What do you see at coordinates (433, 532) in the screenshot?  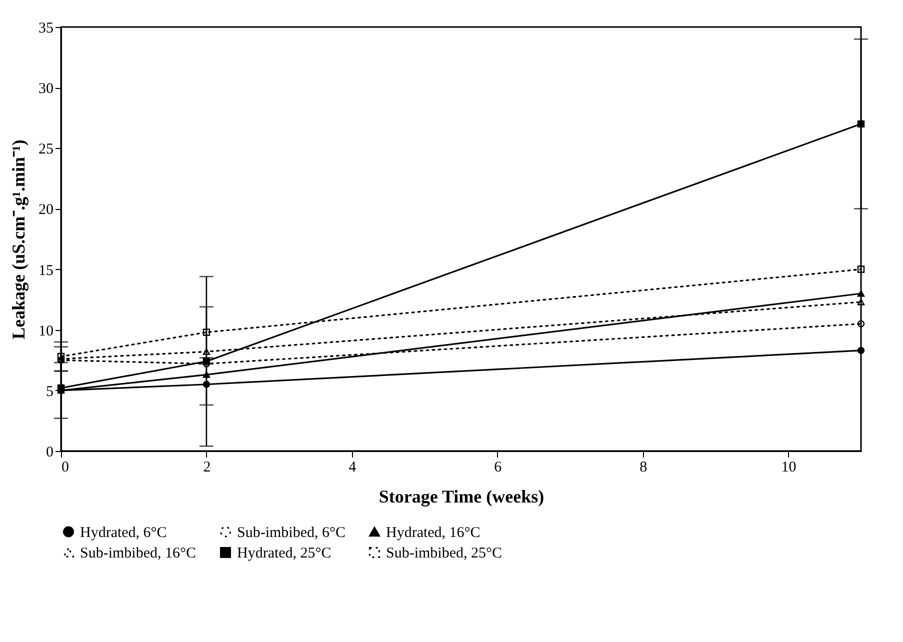 I see `legend-label: Hydrated, 16°C` at bounding box center [433, 532].